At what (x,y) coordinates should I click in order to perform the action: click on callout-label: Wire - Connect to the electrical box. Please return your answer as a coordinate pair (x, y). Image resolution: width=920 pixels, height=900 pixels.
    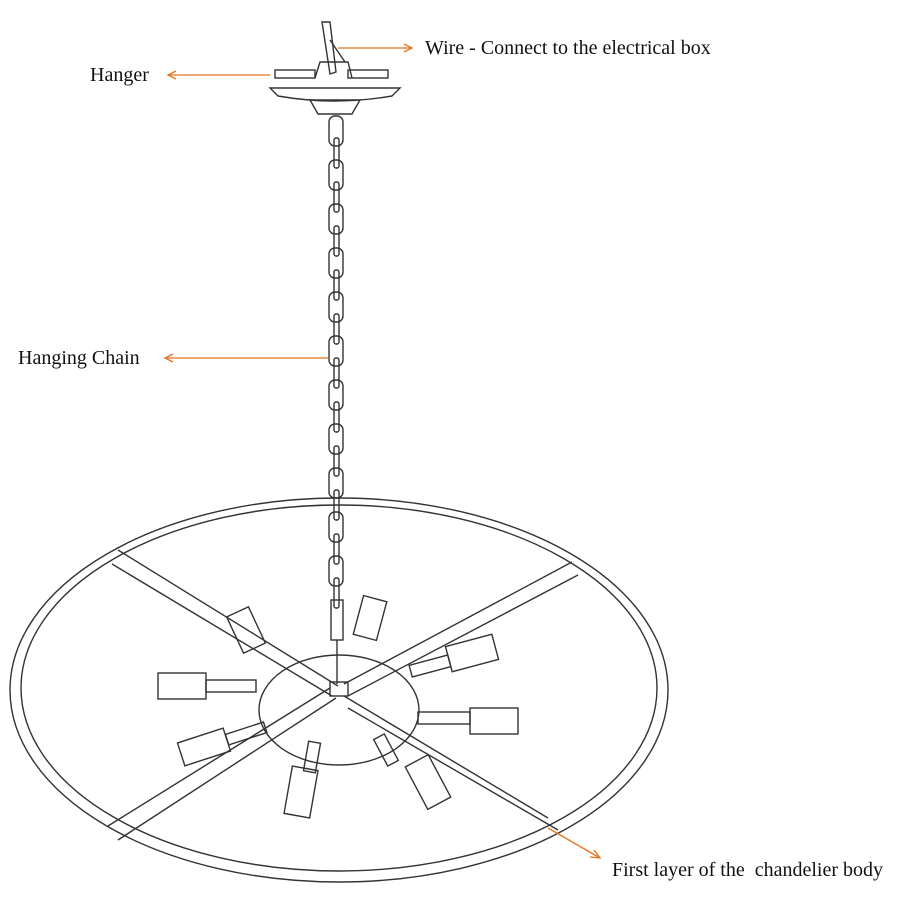
    Looking at the image, I should click on (568, 48).